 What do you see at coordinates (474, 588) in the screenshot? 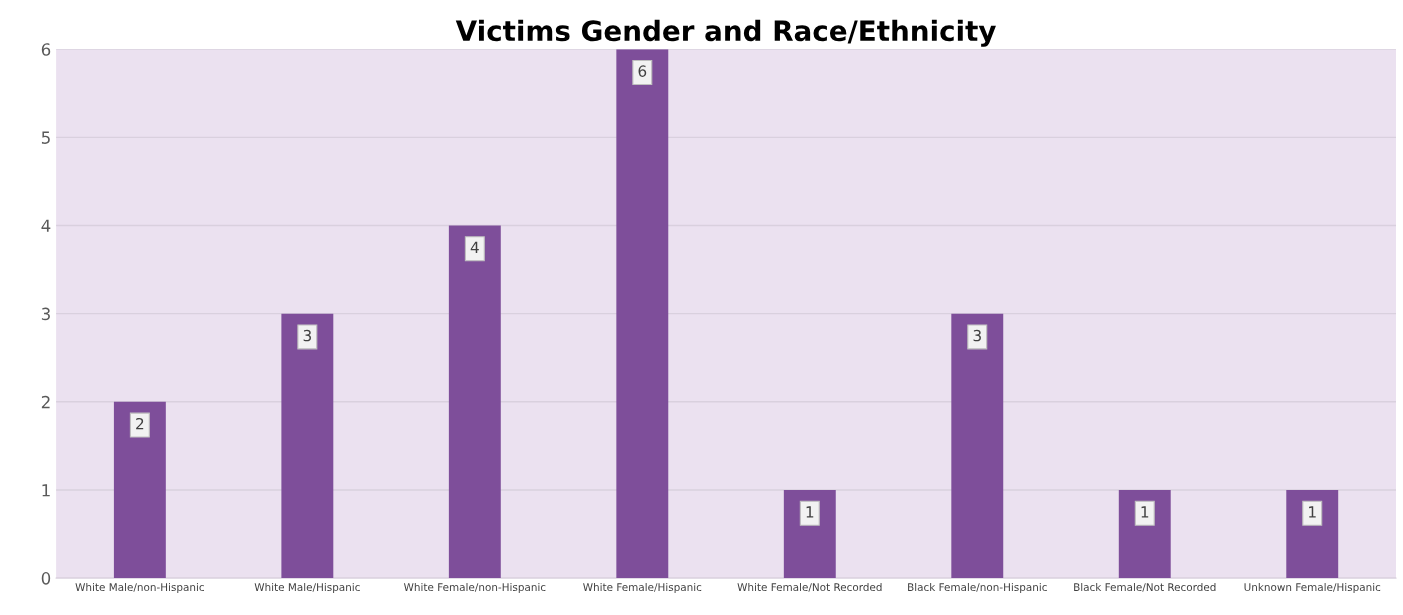
I see `x-tick-label: White Female/non-Hispanic` at bounding box center [474, 588].